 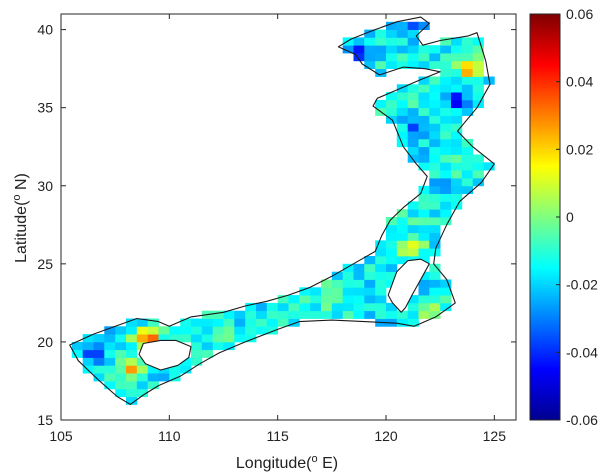 I want to click on y-tick-label: 35, so click(x=45, y=108).